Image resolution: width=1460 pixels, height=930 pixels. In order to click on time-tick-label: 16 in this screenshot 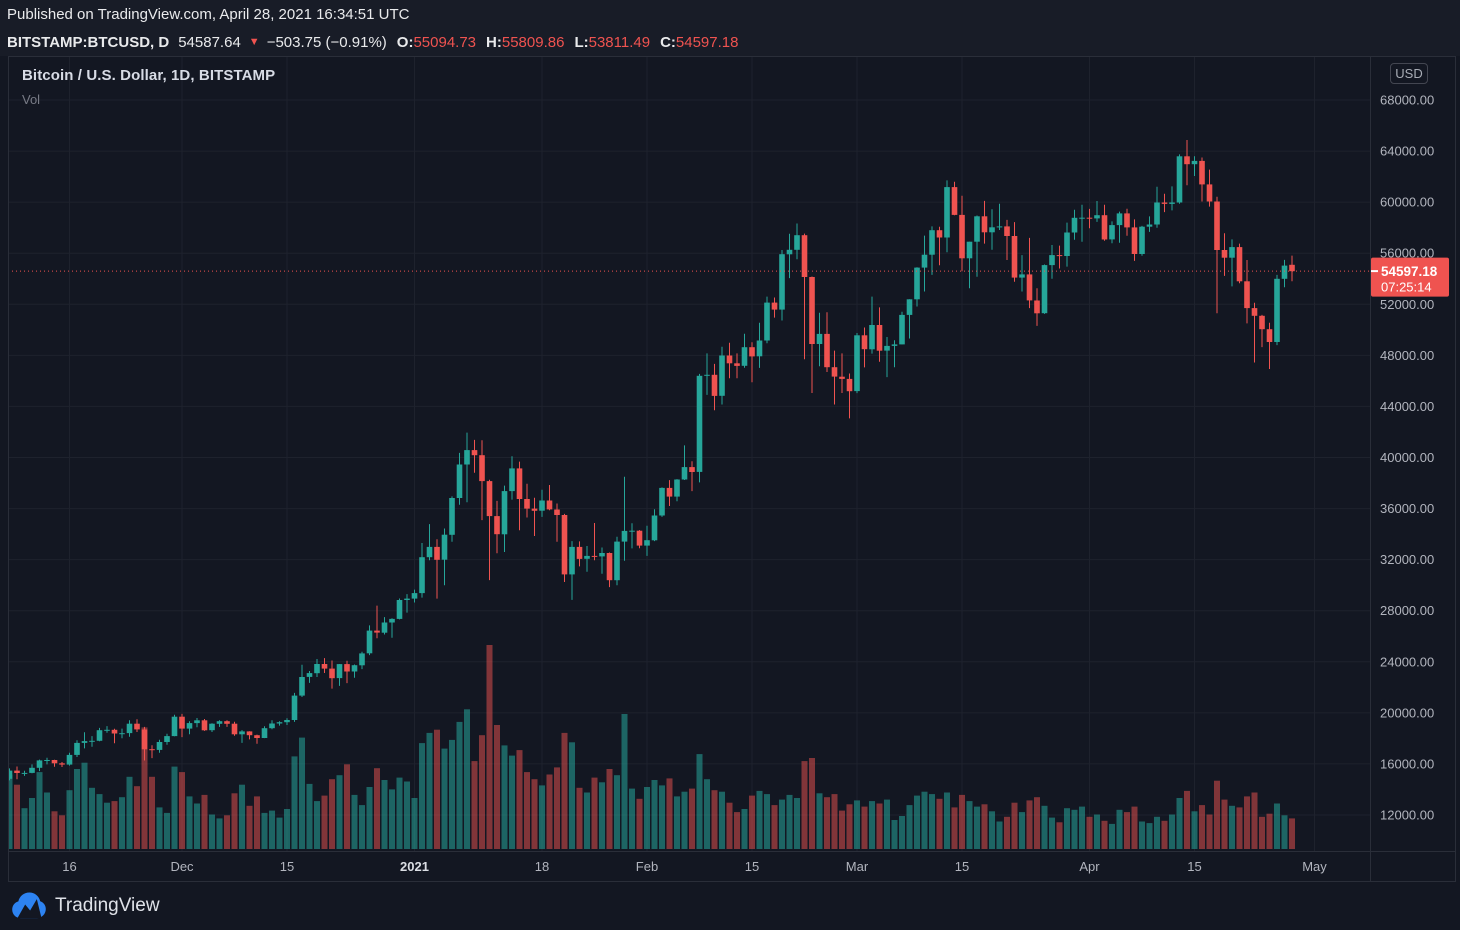, I will do `click(69, 866)`.